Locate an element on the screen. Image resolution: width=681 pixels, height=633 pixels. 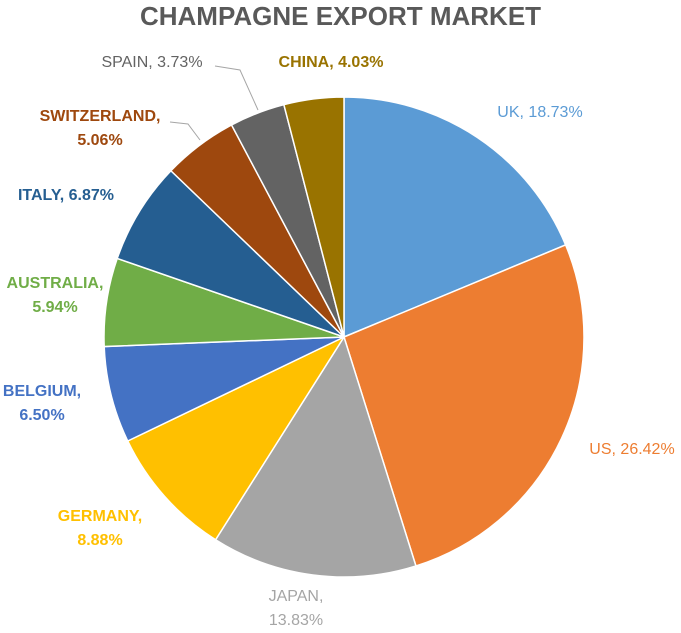
data-label: SPAIN, 3.73% is located at coordinates (152, 62).